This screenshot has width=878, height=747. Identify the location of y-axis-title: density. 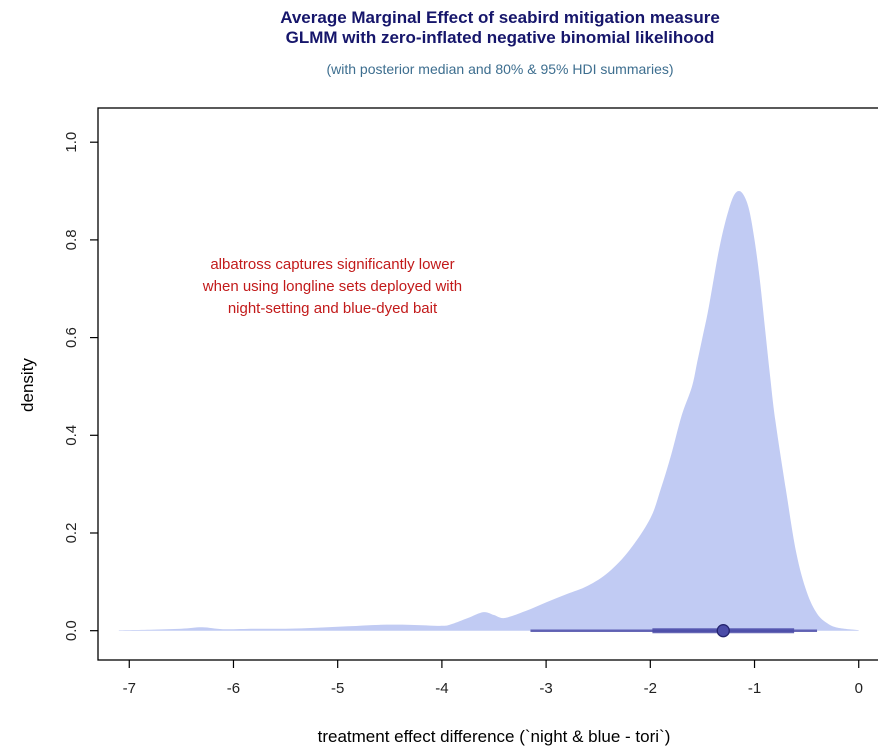
(27, 385).